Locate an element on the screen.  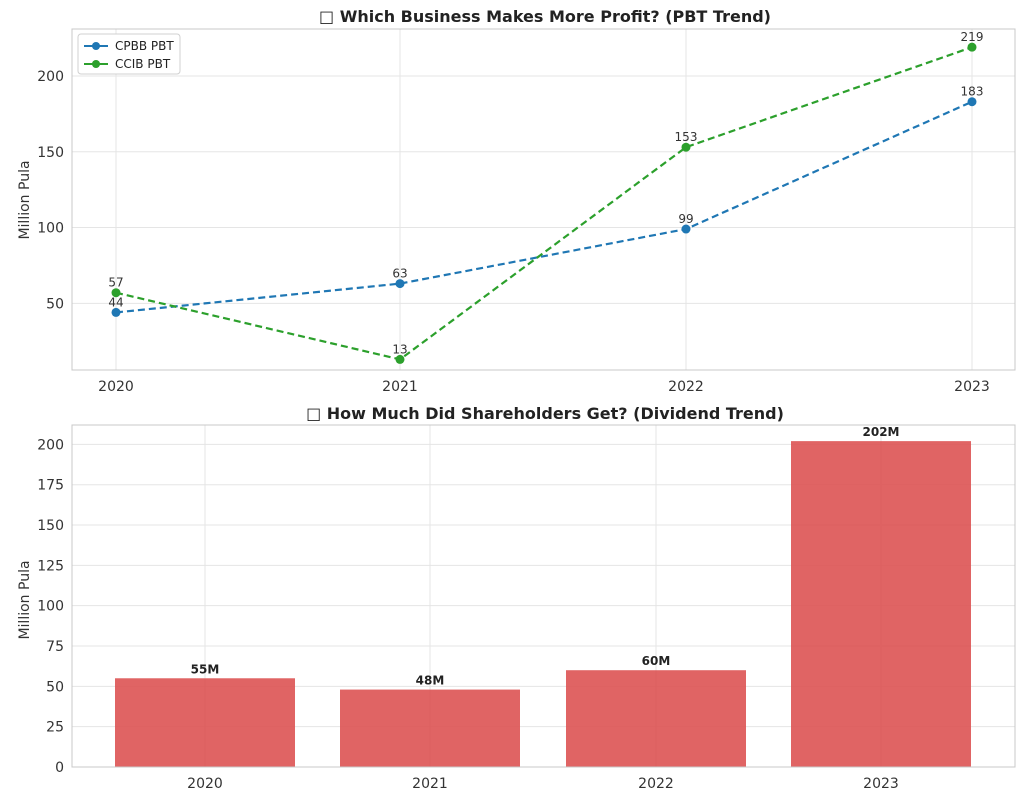
legend-label: CCIB PBT is located at coordinates (143, 64).